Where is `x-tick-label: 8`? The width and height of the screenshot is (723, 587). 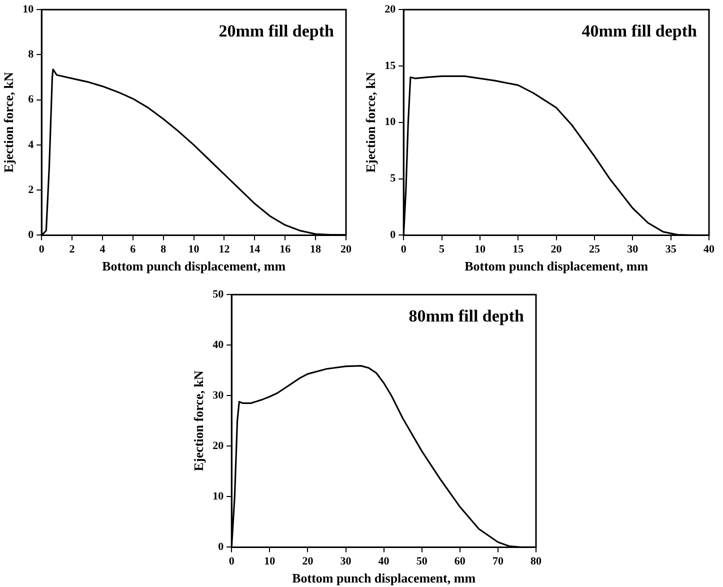
x-tick-label: 8 is located at coordinates (163, 250).